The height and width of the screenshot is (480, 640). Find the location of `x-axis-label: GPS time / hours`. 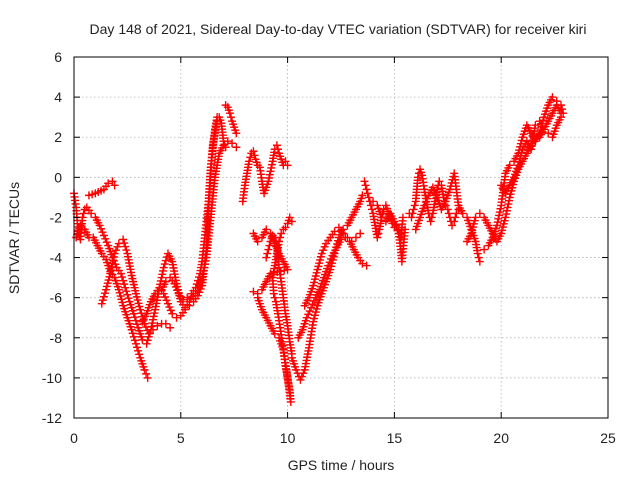

x-axis-label: GPS time / hours is located at coordinates (341, 465).